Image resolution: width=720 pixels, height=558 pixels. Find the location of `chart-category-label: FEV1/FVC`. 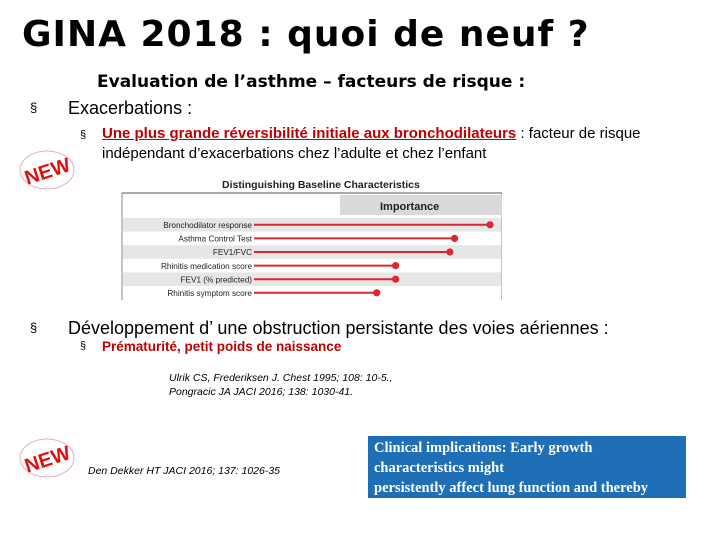

chart-category-label: FEV1/FVC is located at coordinates (232, 252).